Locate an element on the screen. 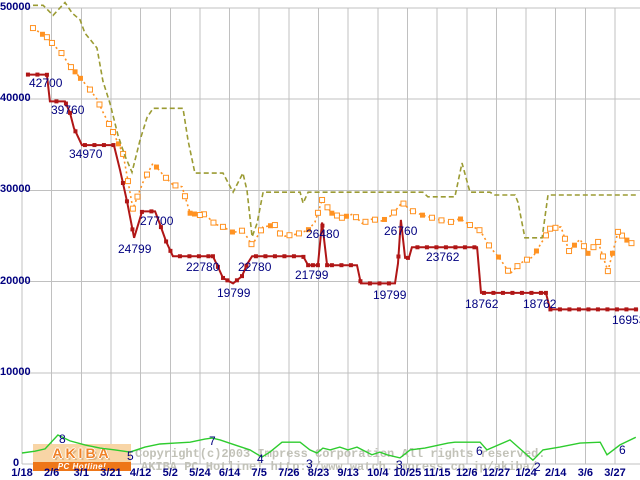 This screenshot has width=640, height=480. price-annotation: 42700 is located at coordinates (46, 83).